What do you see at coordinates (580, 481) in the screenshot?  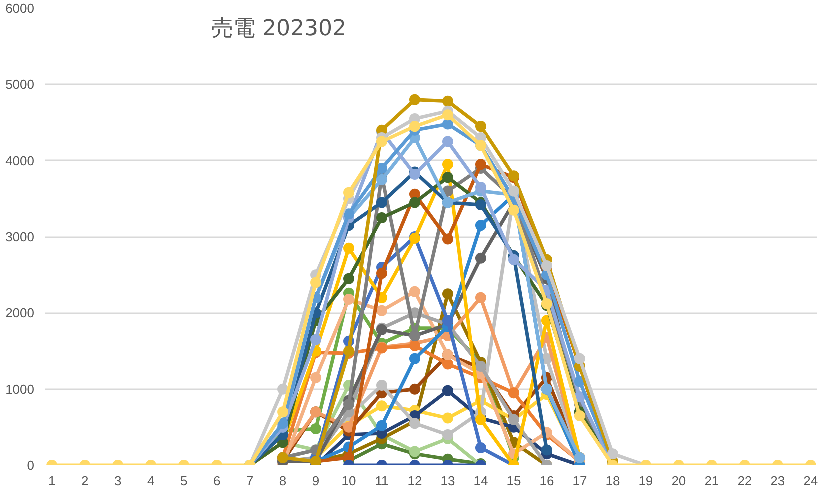 I see `x-tick-label: 17` at bounding box center [580, 481].